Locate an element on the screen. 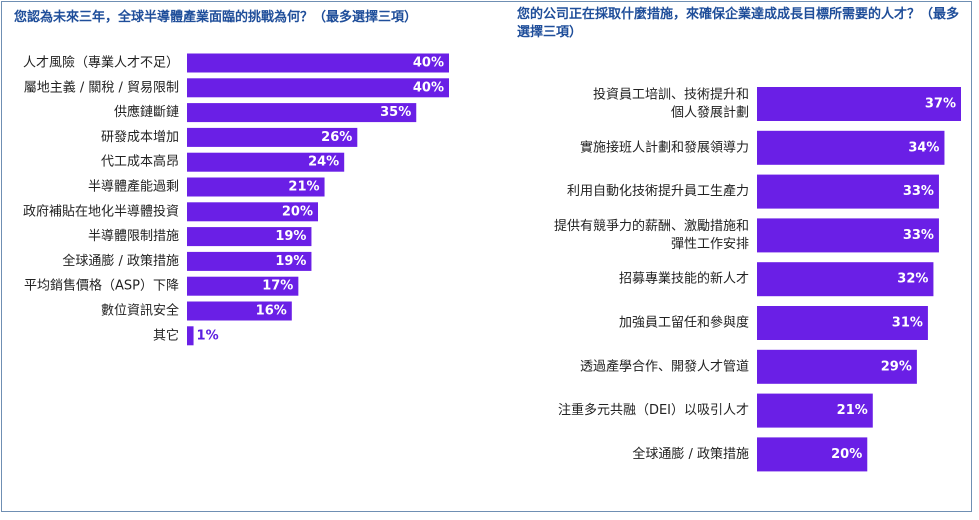 Image resolution: width=979 pixels, height=520 pixels. right-category-label-7: 透過產學合作、開發人才管道 is located at coordinates (664, 366).